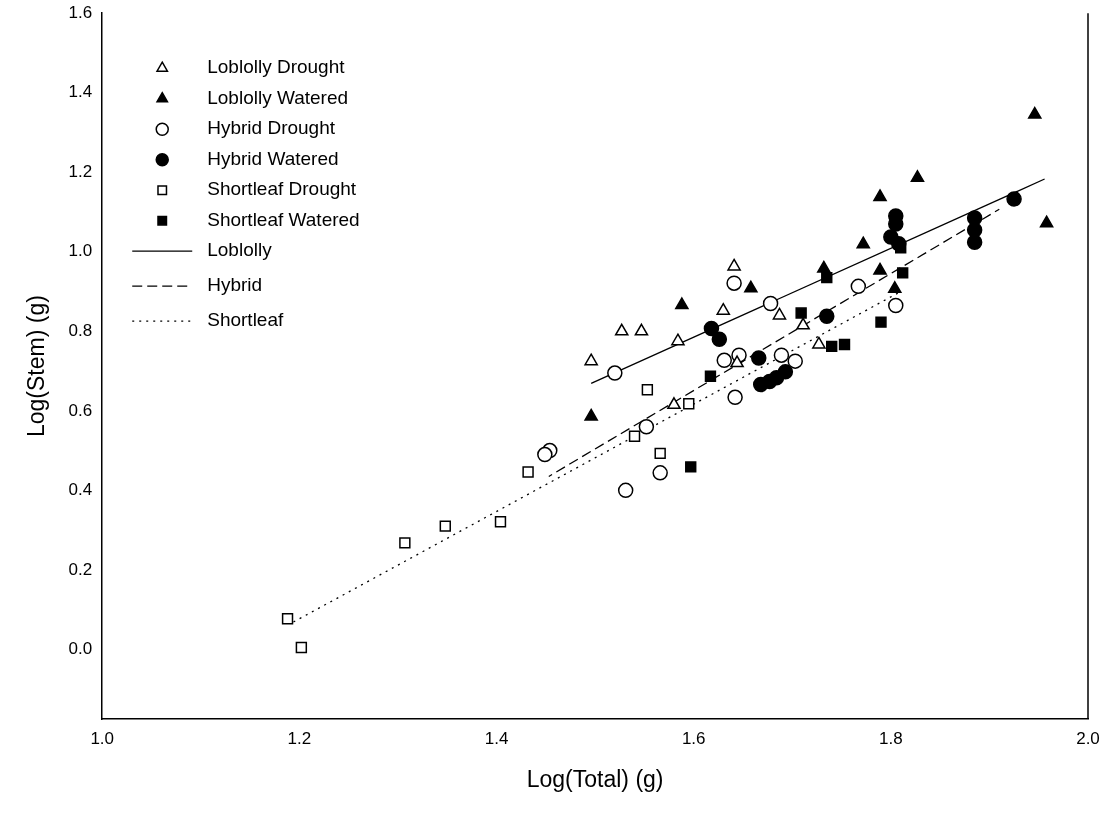 The height and width of the screenshot is (813, 1108). I want to click on x-tick-label: 1.6, so click(693, 738).